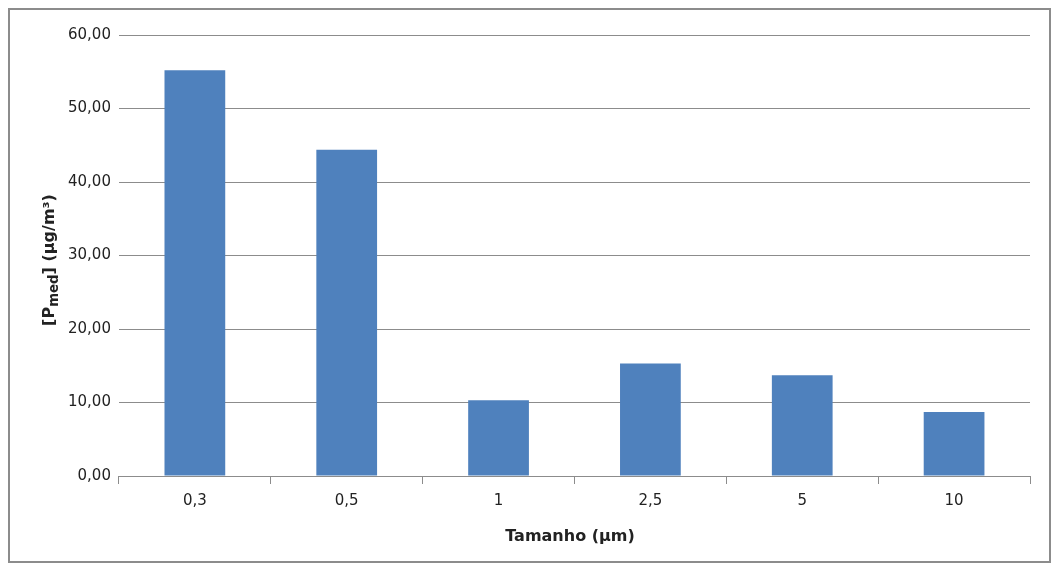 This screenshot has width=1061, height=573. I want to click on y-tick-label: 10,00, so click(89, 401).